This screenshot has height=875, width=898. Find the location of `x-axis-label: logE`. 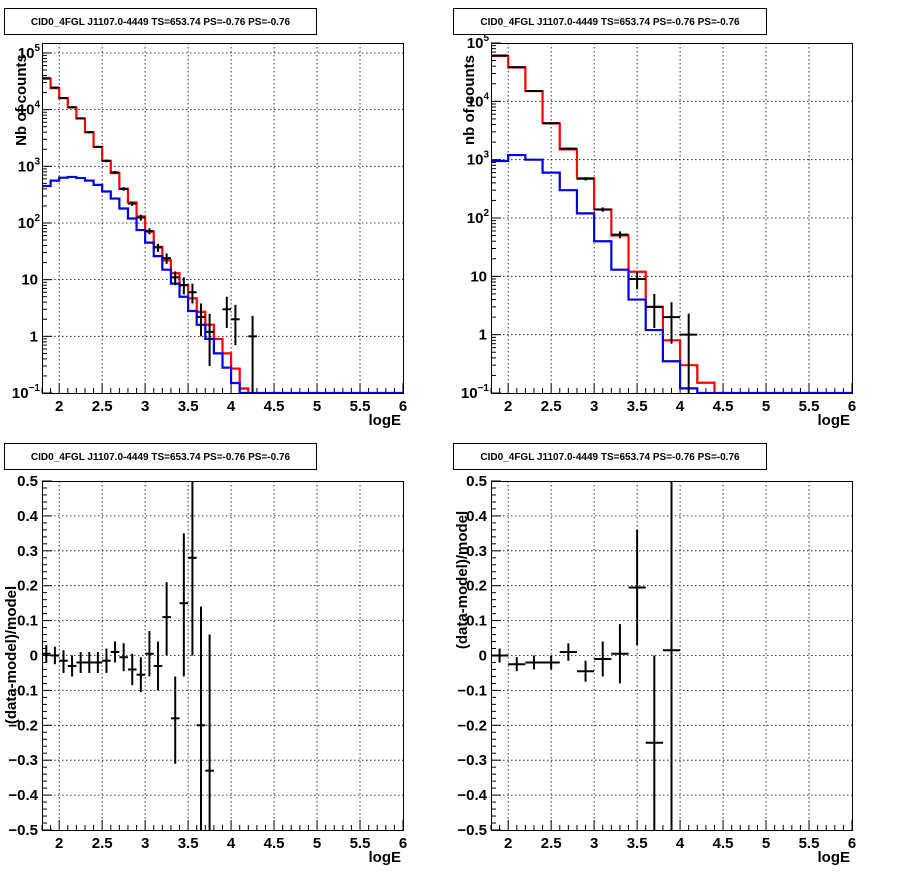

x-axis-label: logE is located at coordinates (385, 420).